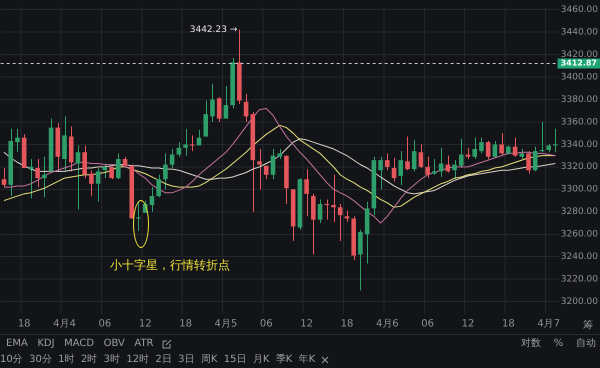 This screenshot has height=368, width=600. I want to click on text: 对数 % 自动, so click(558, 344).